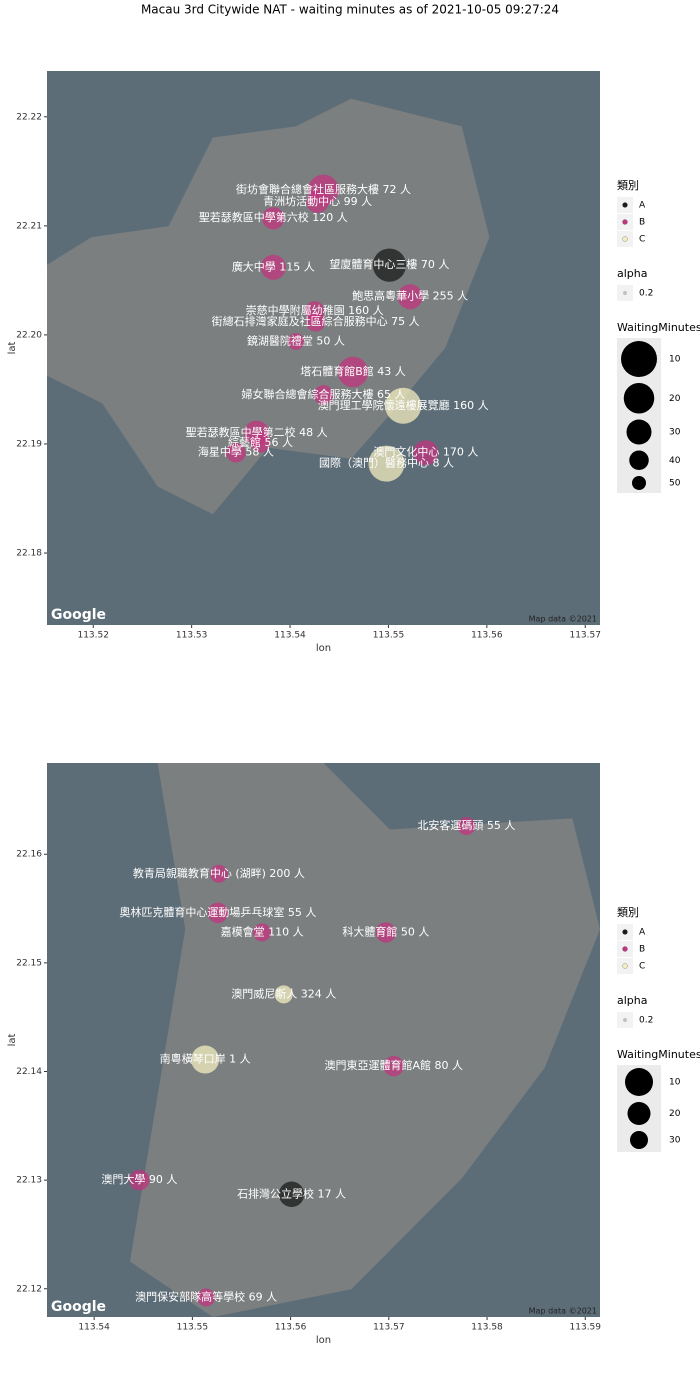  I want to click on y-tick-label: 22.19, so click(29, 444).